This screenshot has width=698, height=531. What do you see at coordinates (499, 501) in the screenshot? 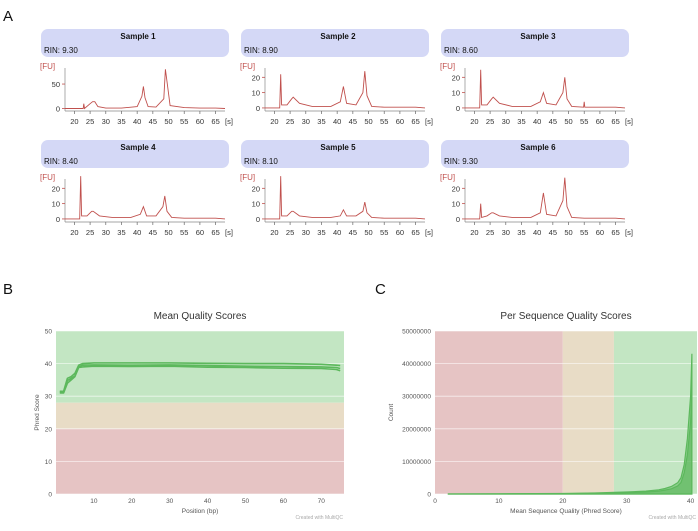
I see `x-tick-label: 10` at bounding box center [499, 501].